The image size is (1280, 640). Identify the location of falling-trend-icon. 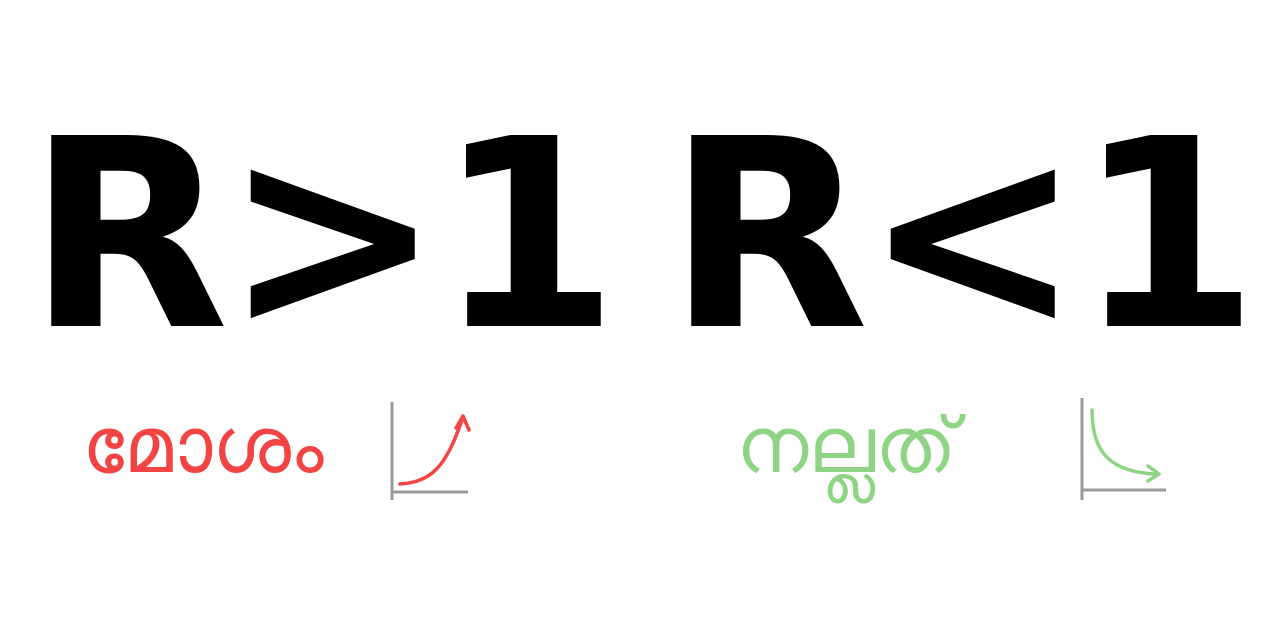
(1123, 449).